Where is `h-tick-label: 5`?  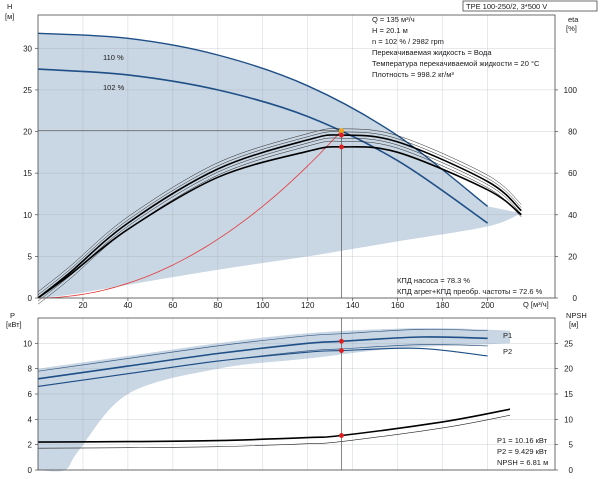
h-tick-label: 5 is located at coordinates (30, 256).